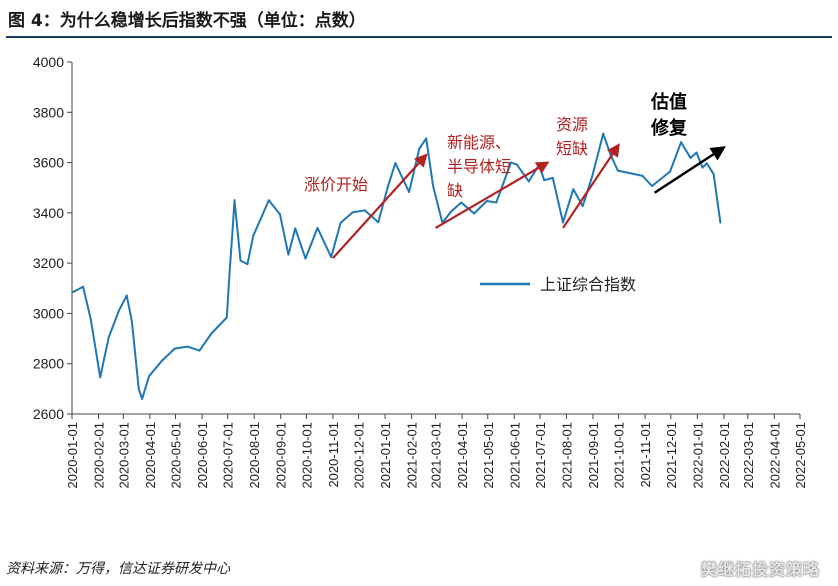 The image size is (838, 586). Describe the element at coordinates (72, 455) in the screenshot. I see `x-tick-label: 2020-01-01` at that location.